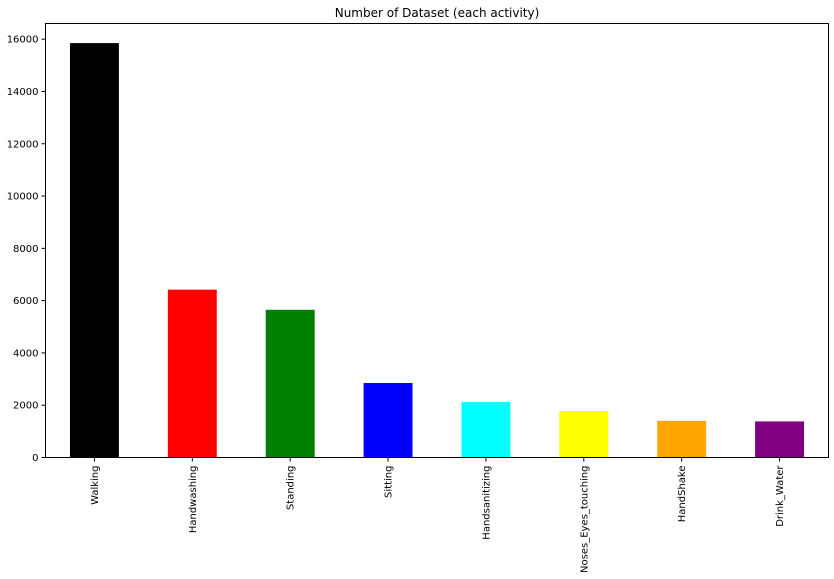 The width and height of the screenshot is (834, 579). I want to click on y-tick-label: 0, so click(35, 458).